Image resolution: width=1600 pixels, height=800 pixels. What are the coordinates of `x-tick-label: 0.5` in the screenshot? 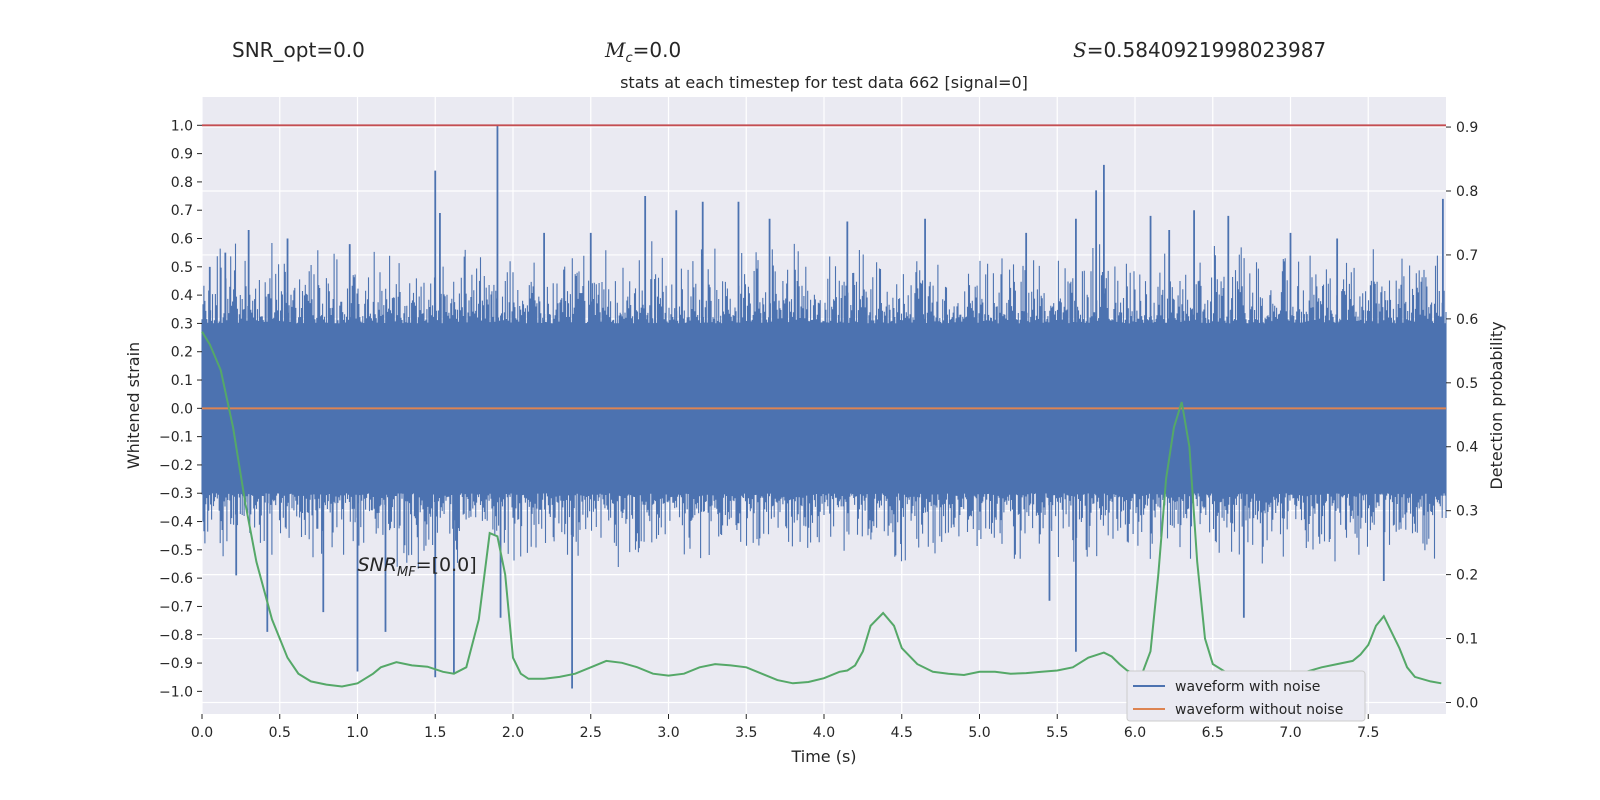 It's located at (280, 733).